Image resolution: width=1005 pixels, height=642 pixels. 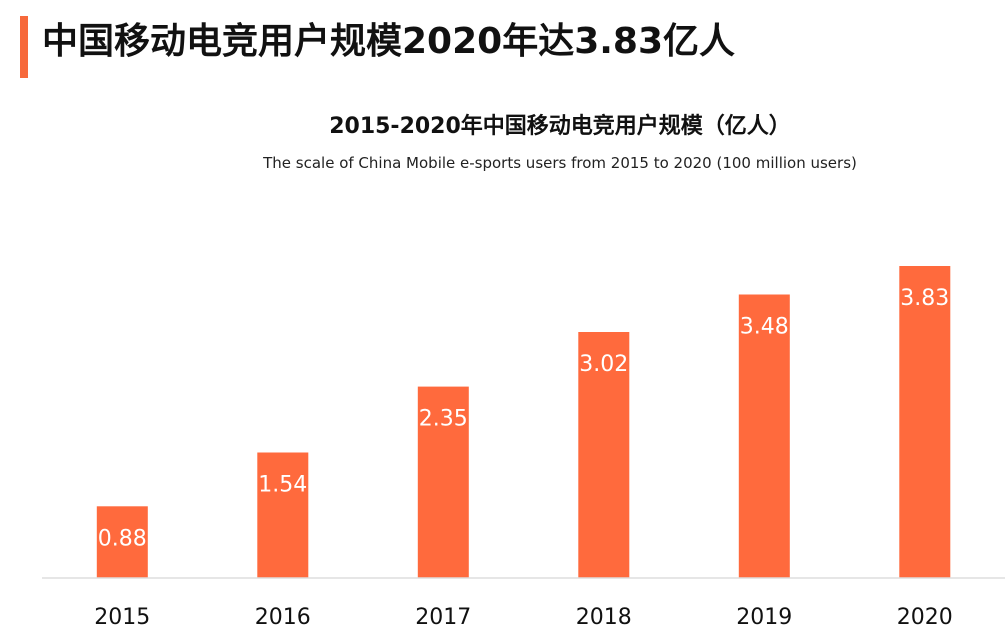 I want to click on x-tick-label-2018: 2018, so click(x=604, y=617).